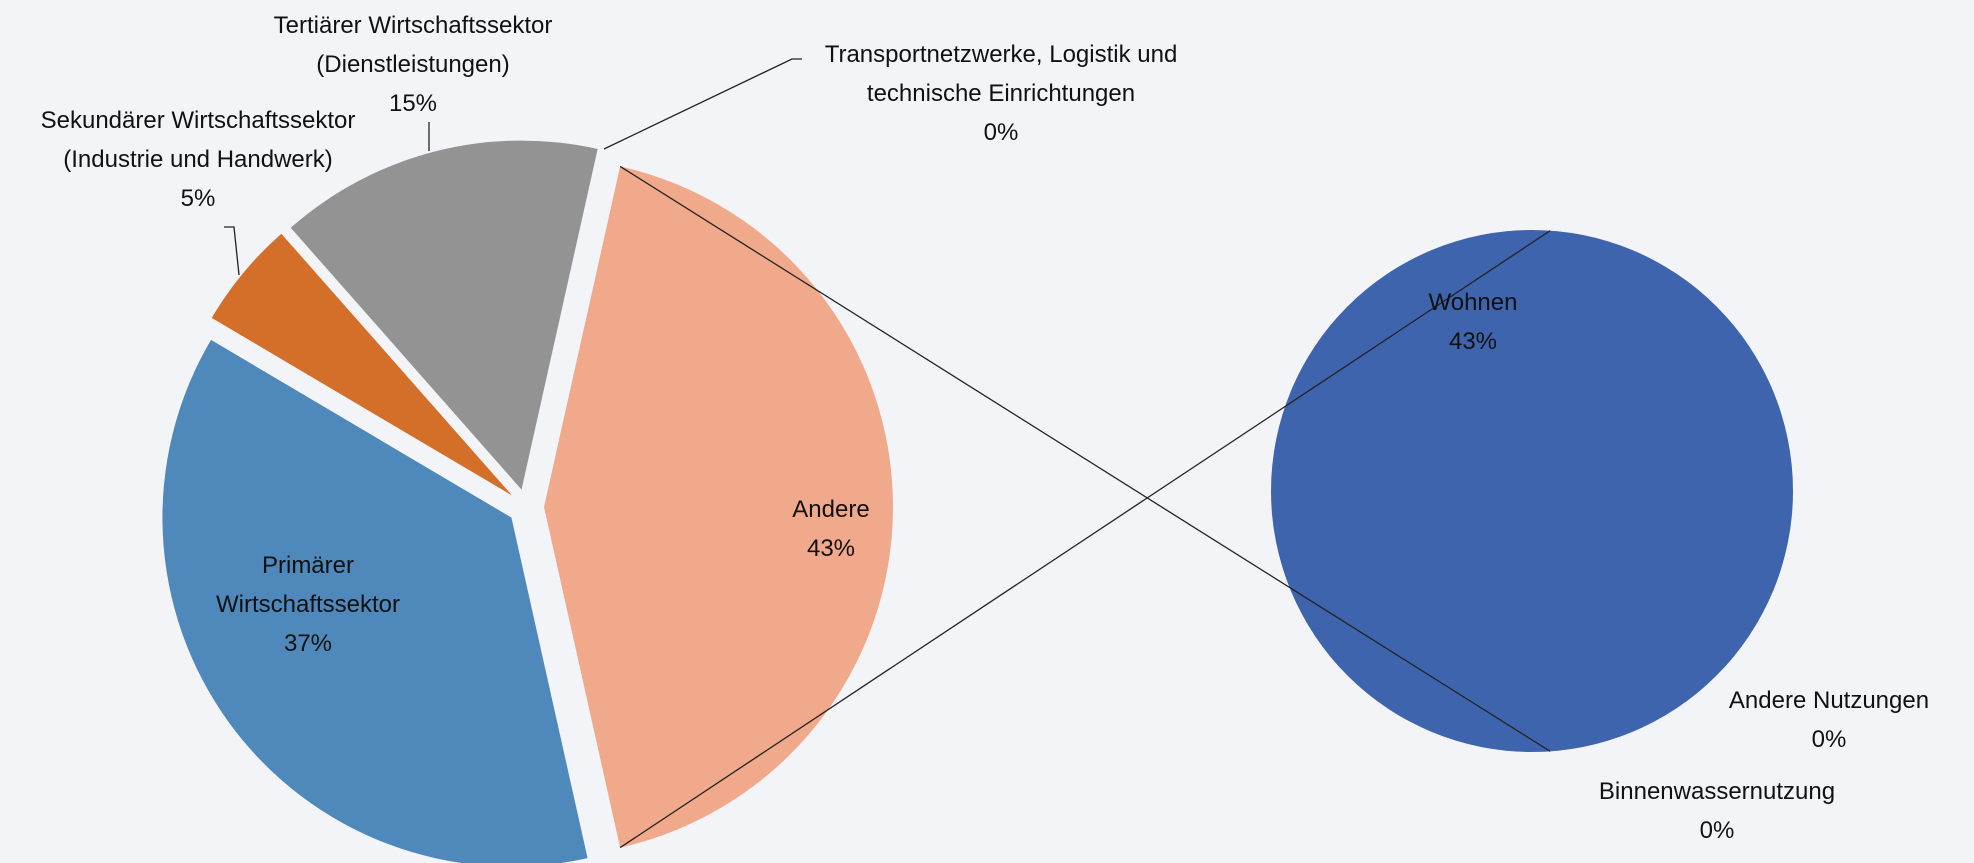 This screenshot has width=1974, height=863. Describe the element at coordinates (831, 529) in the screenshot. I see `data-label: Andere 43%` at that location.